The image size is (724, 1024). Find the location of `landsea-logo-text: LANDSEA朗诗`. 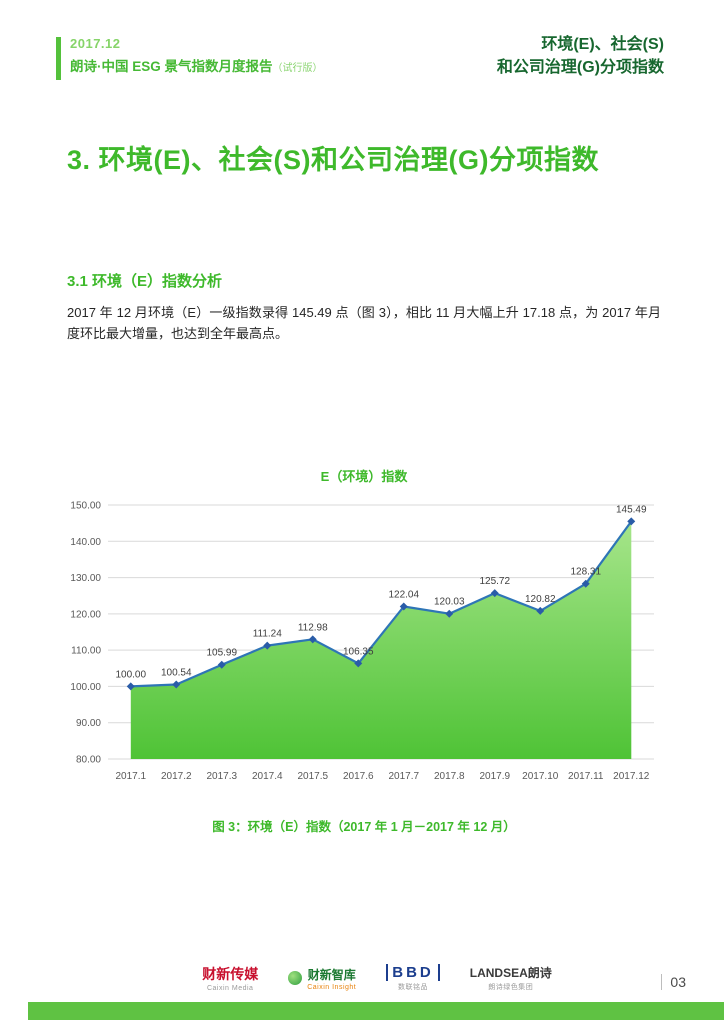

landsea-logo-text: LANDSEA朗诗 is located at coordinates (510, 973).